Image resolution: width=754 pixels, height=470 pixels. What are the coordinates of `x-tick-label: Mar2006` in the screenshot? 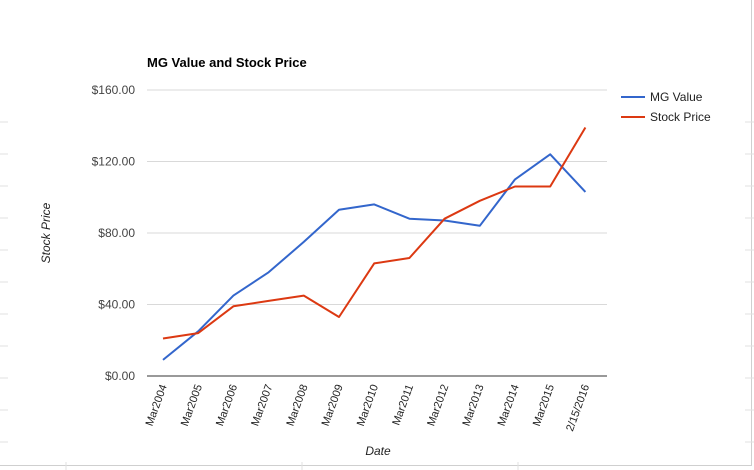 It's located at (227, 405).